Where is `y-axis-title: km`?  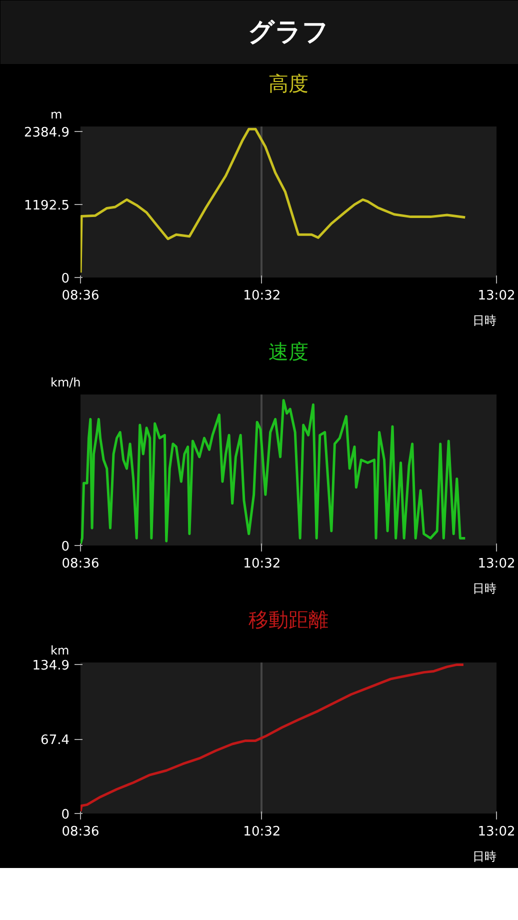 y-axis-title: km is located at coordinates (60, 651).